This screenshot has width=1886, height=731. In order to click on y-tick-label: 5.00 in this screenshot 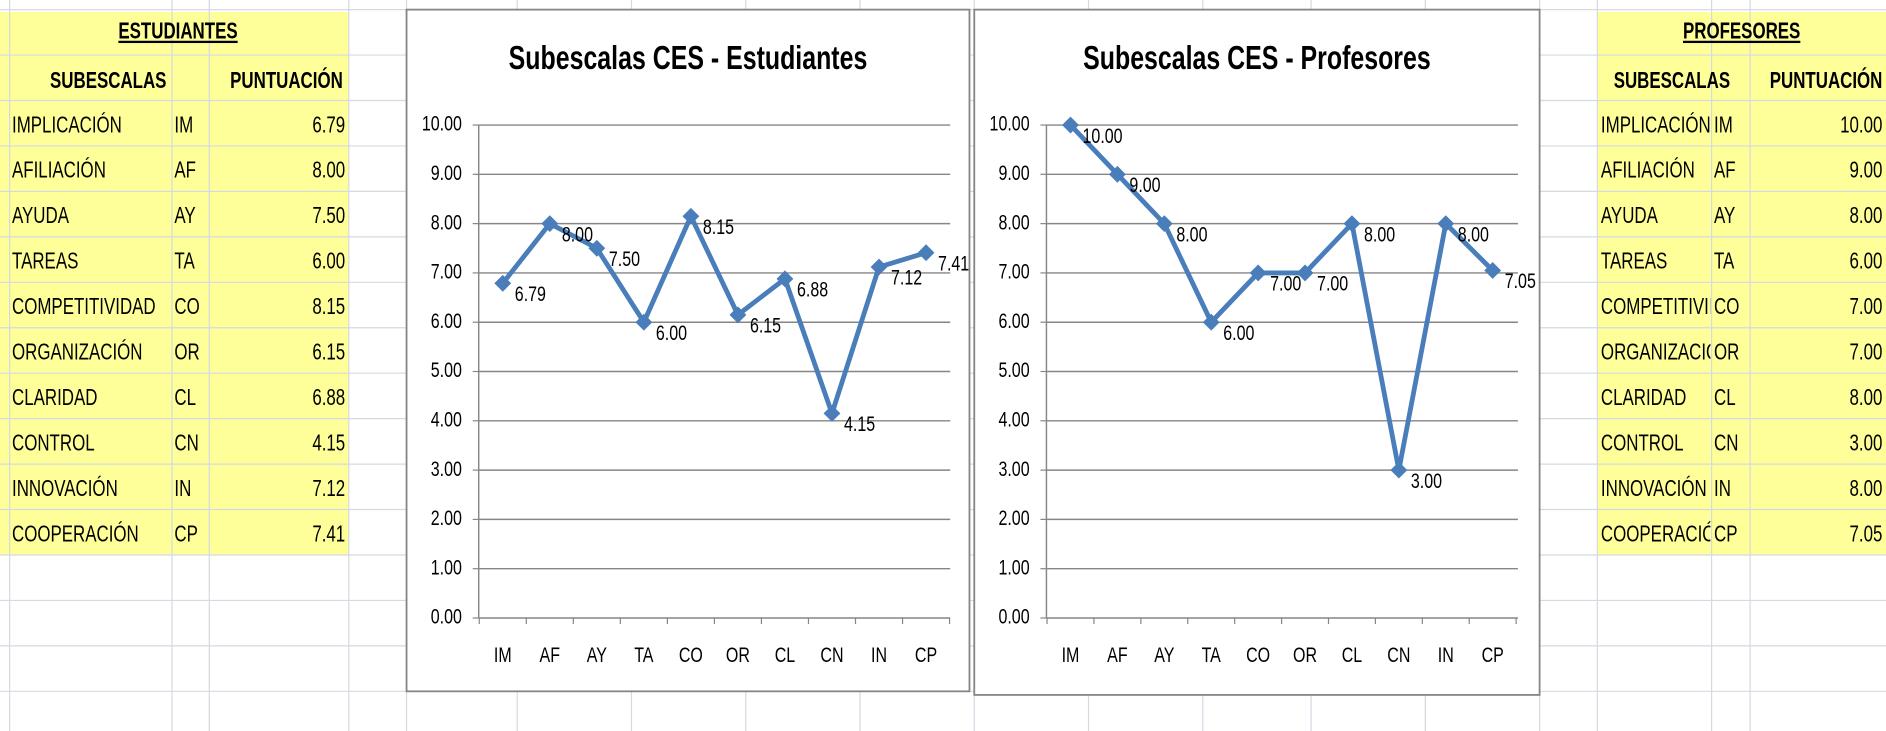, I will do `click(1013, 371)`.